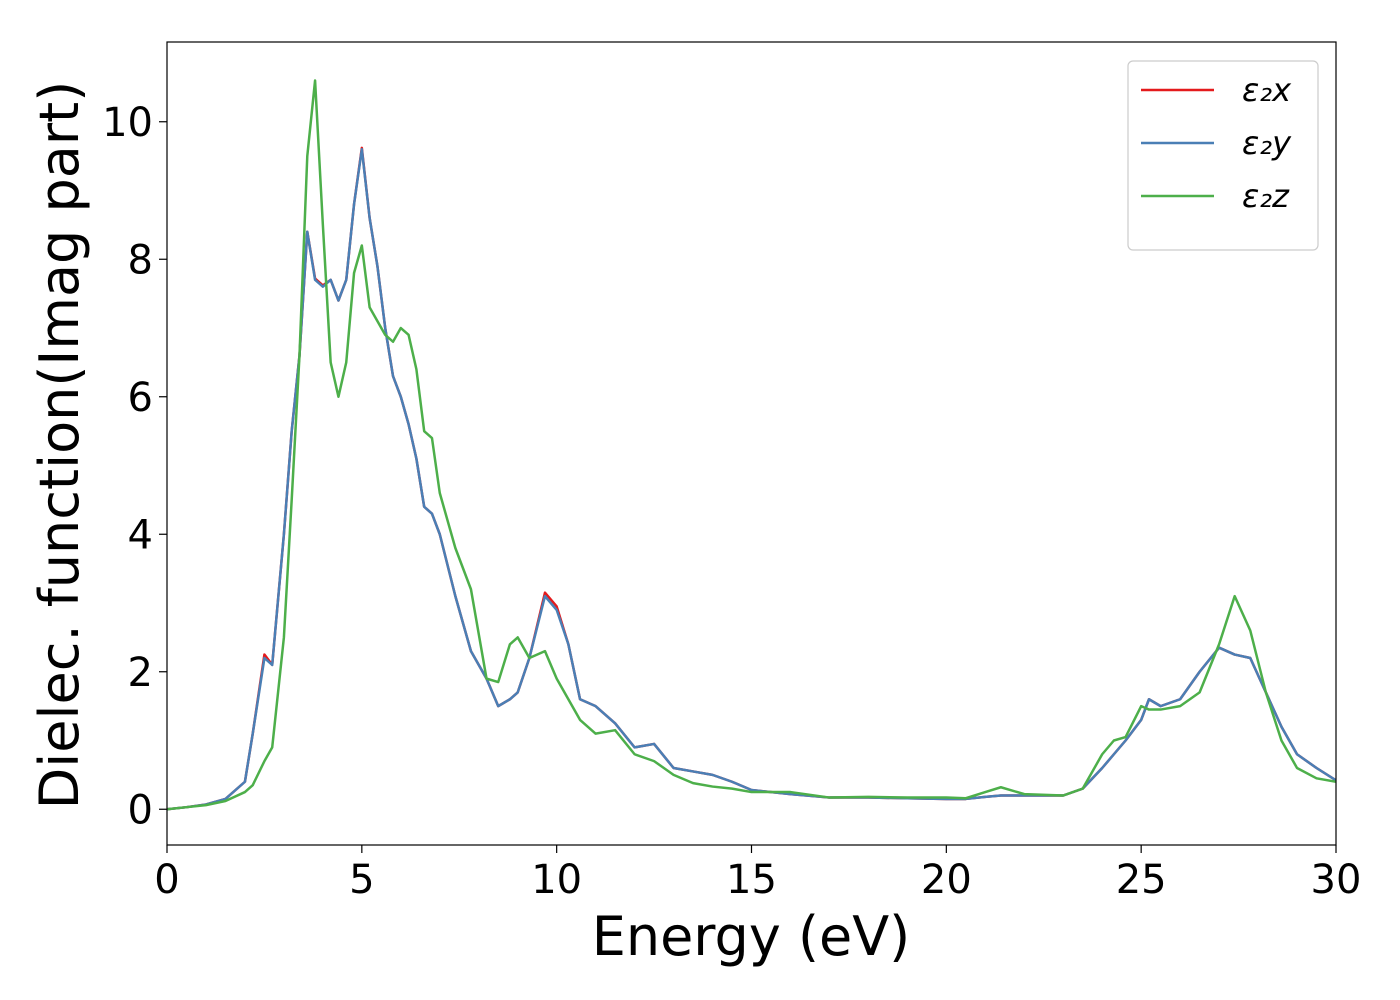  I want to click on y-tick-label: 6, so click(140, 398).